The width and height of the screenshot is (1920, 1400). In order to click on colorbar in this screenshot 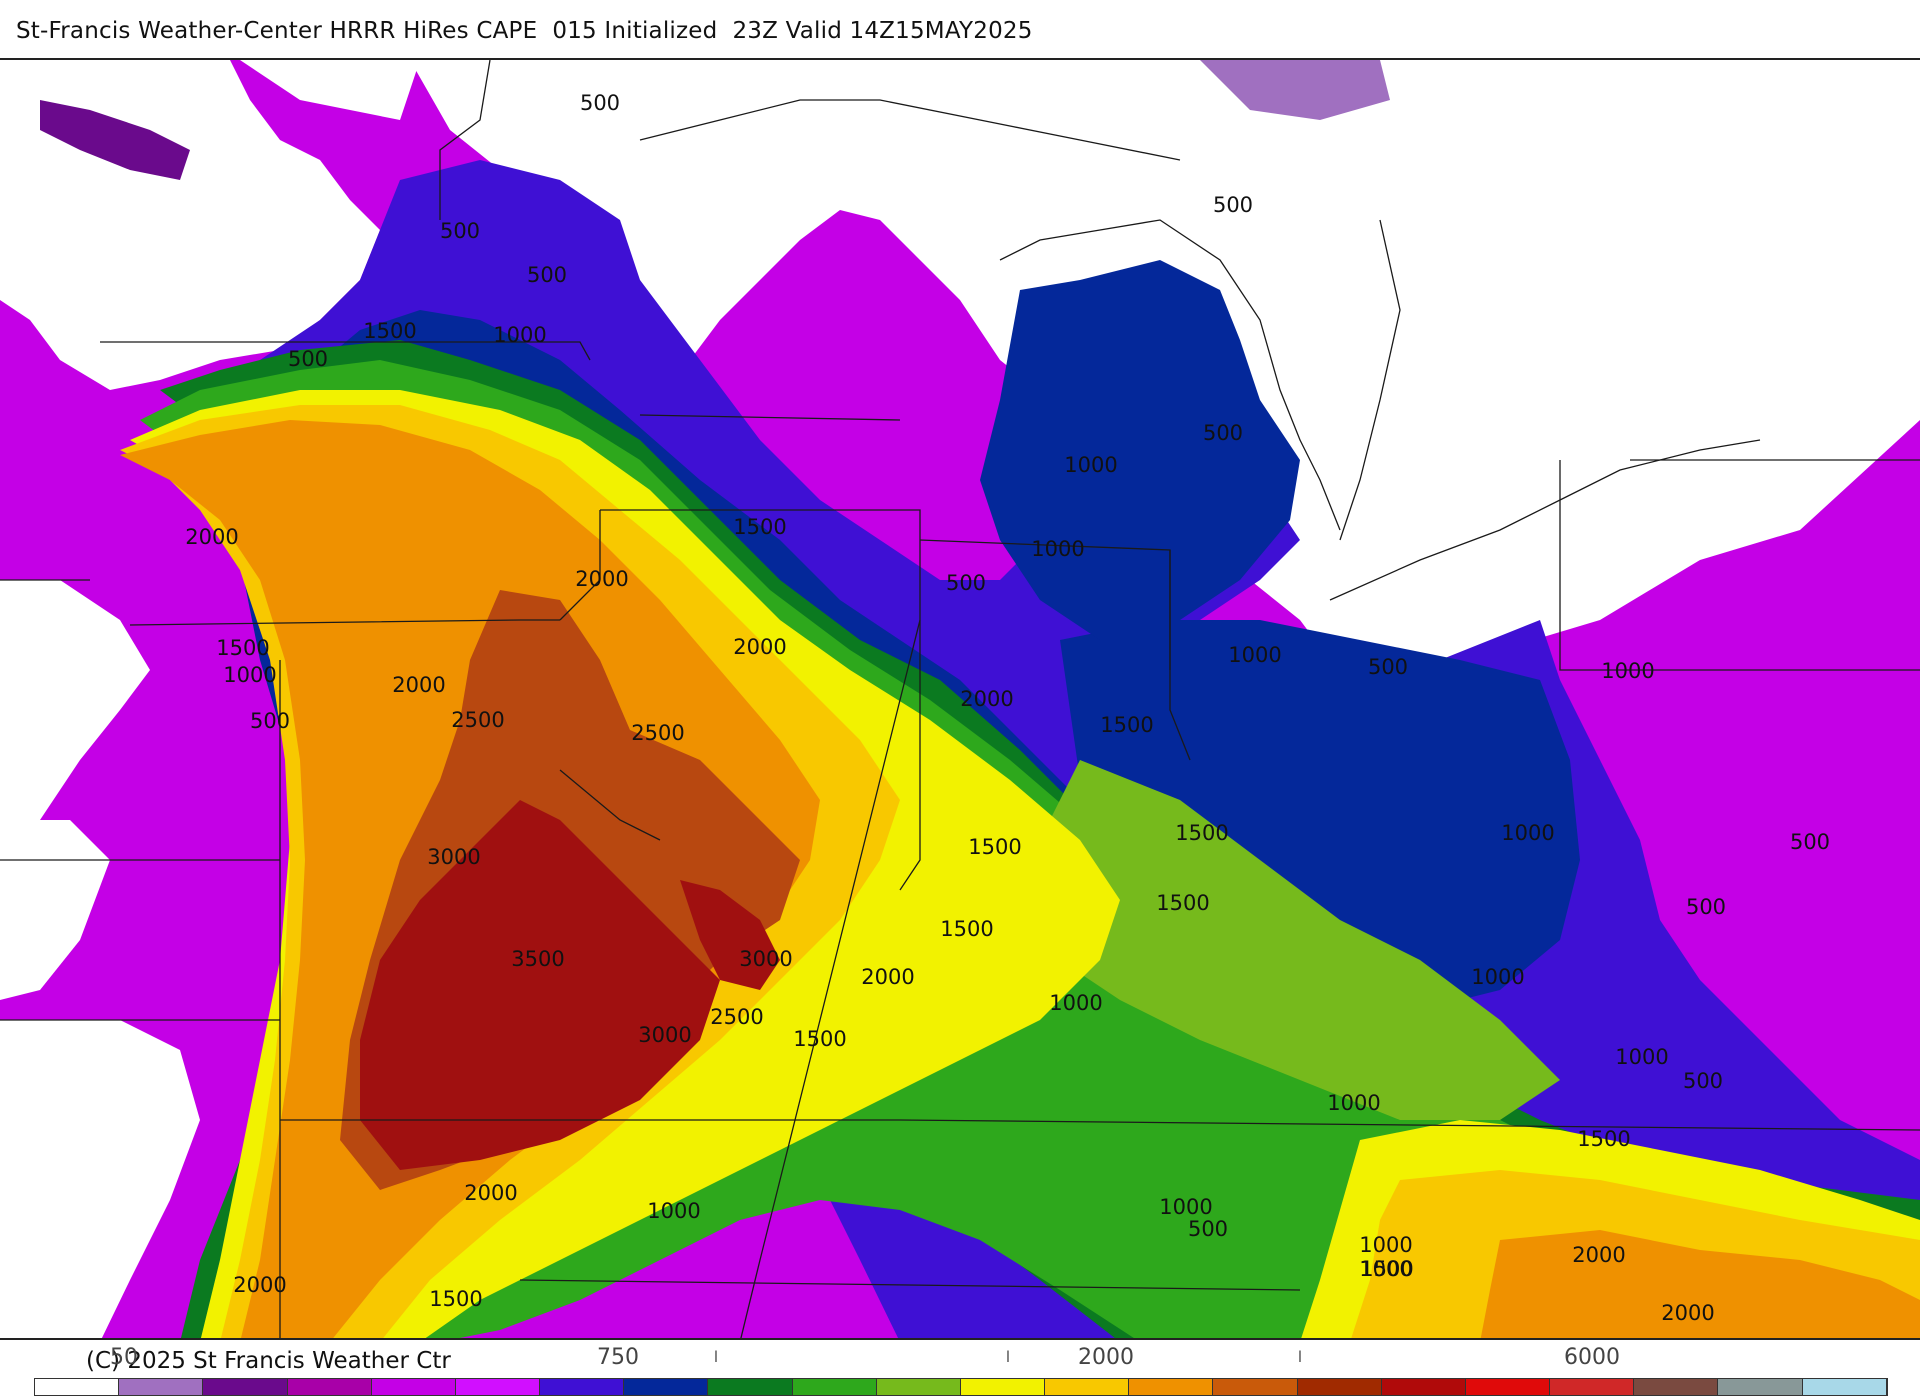, I will do `click(961, 1387)`.